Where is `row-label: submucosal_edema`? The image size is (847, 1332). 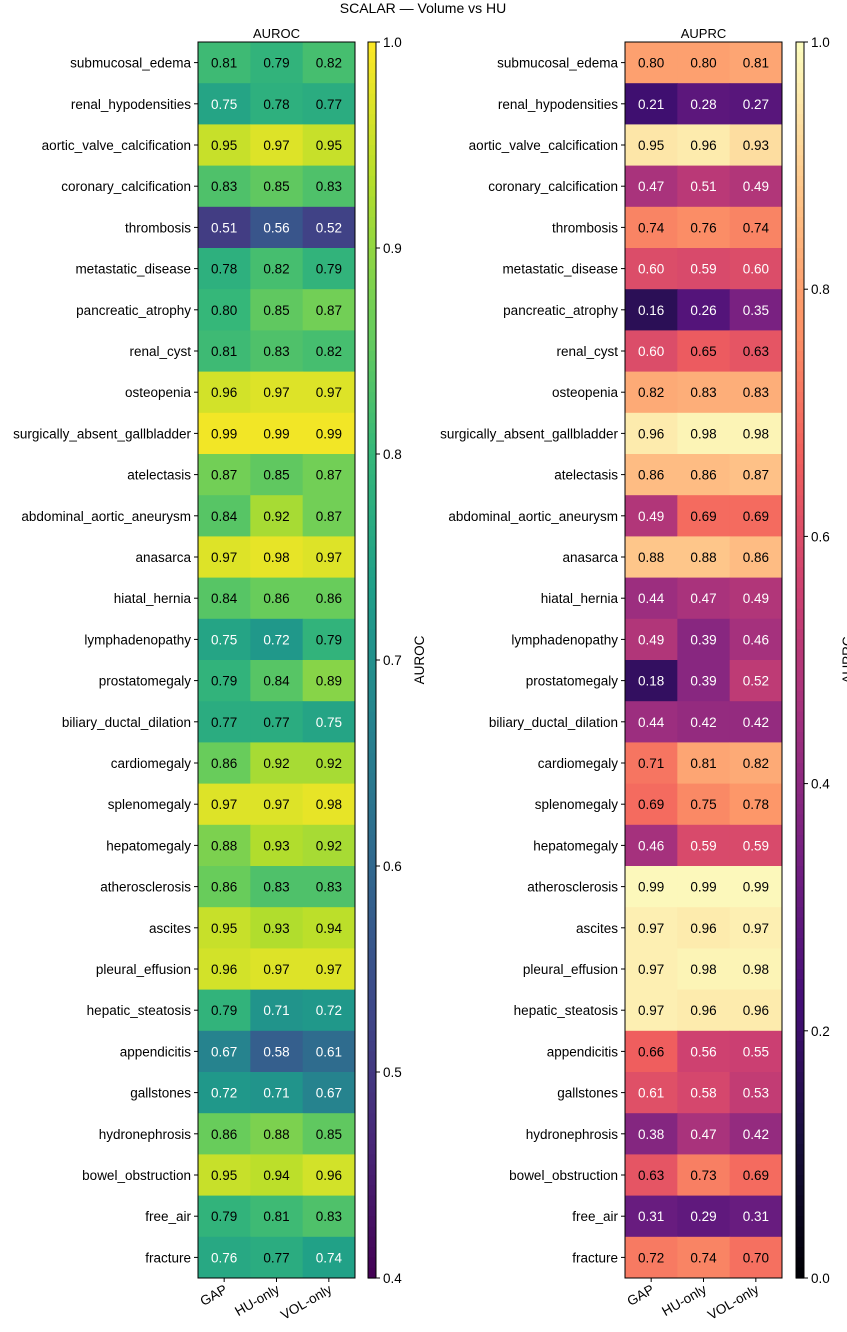 row-label: submucosal_edema is located at coordinates (557, 63).